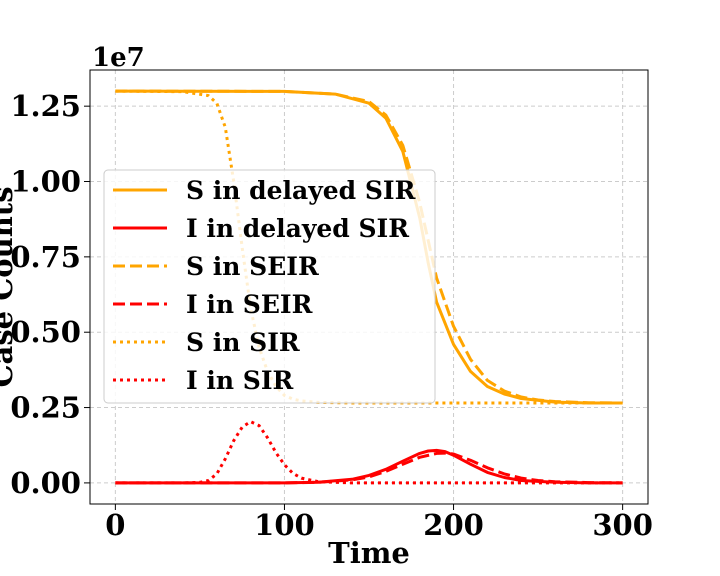 Image resolution: width=720 pixels, height=576 pixels. I want to click on legend-label: I in SIR, so click(240, 380).